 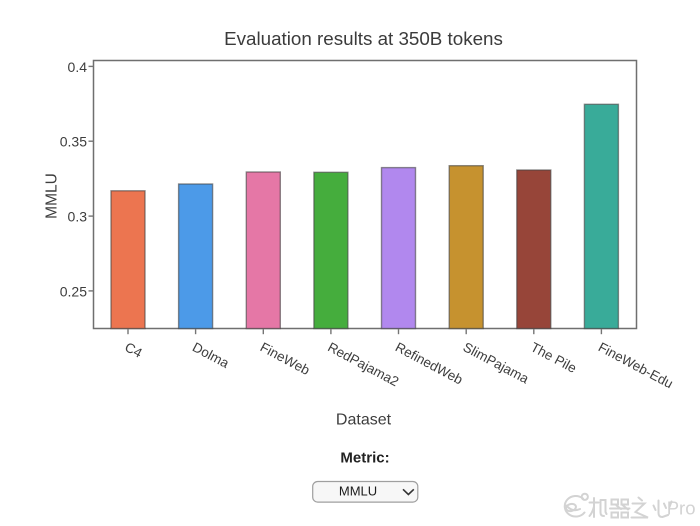 What do you see at coordinates (78, 217) in the screenshot?
I see `svg-text: 0.3` at bounding box center [78, 217].